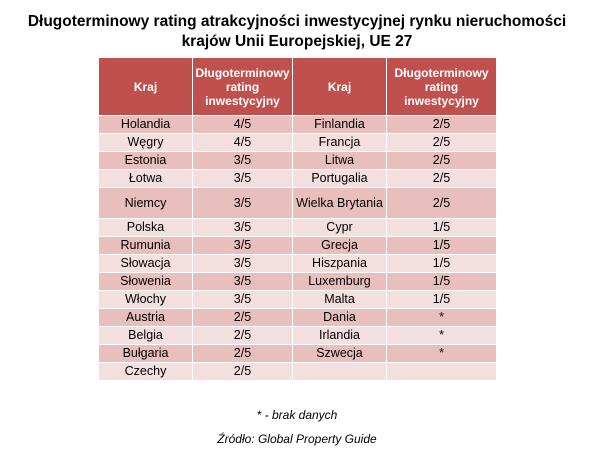  I want to click on table-row: Bułgaria 2/5 Szwecja *, so click(297, 353).